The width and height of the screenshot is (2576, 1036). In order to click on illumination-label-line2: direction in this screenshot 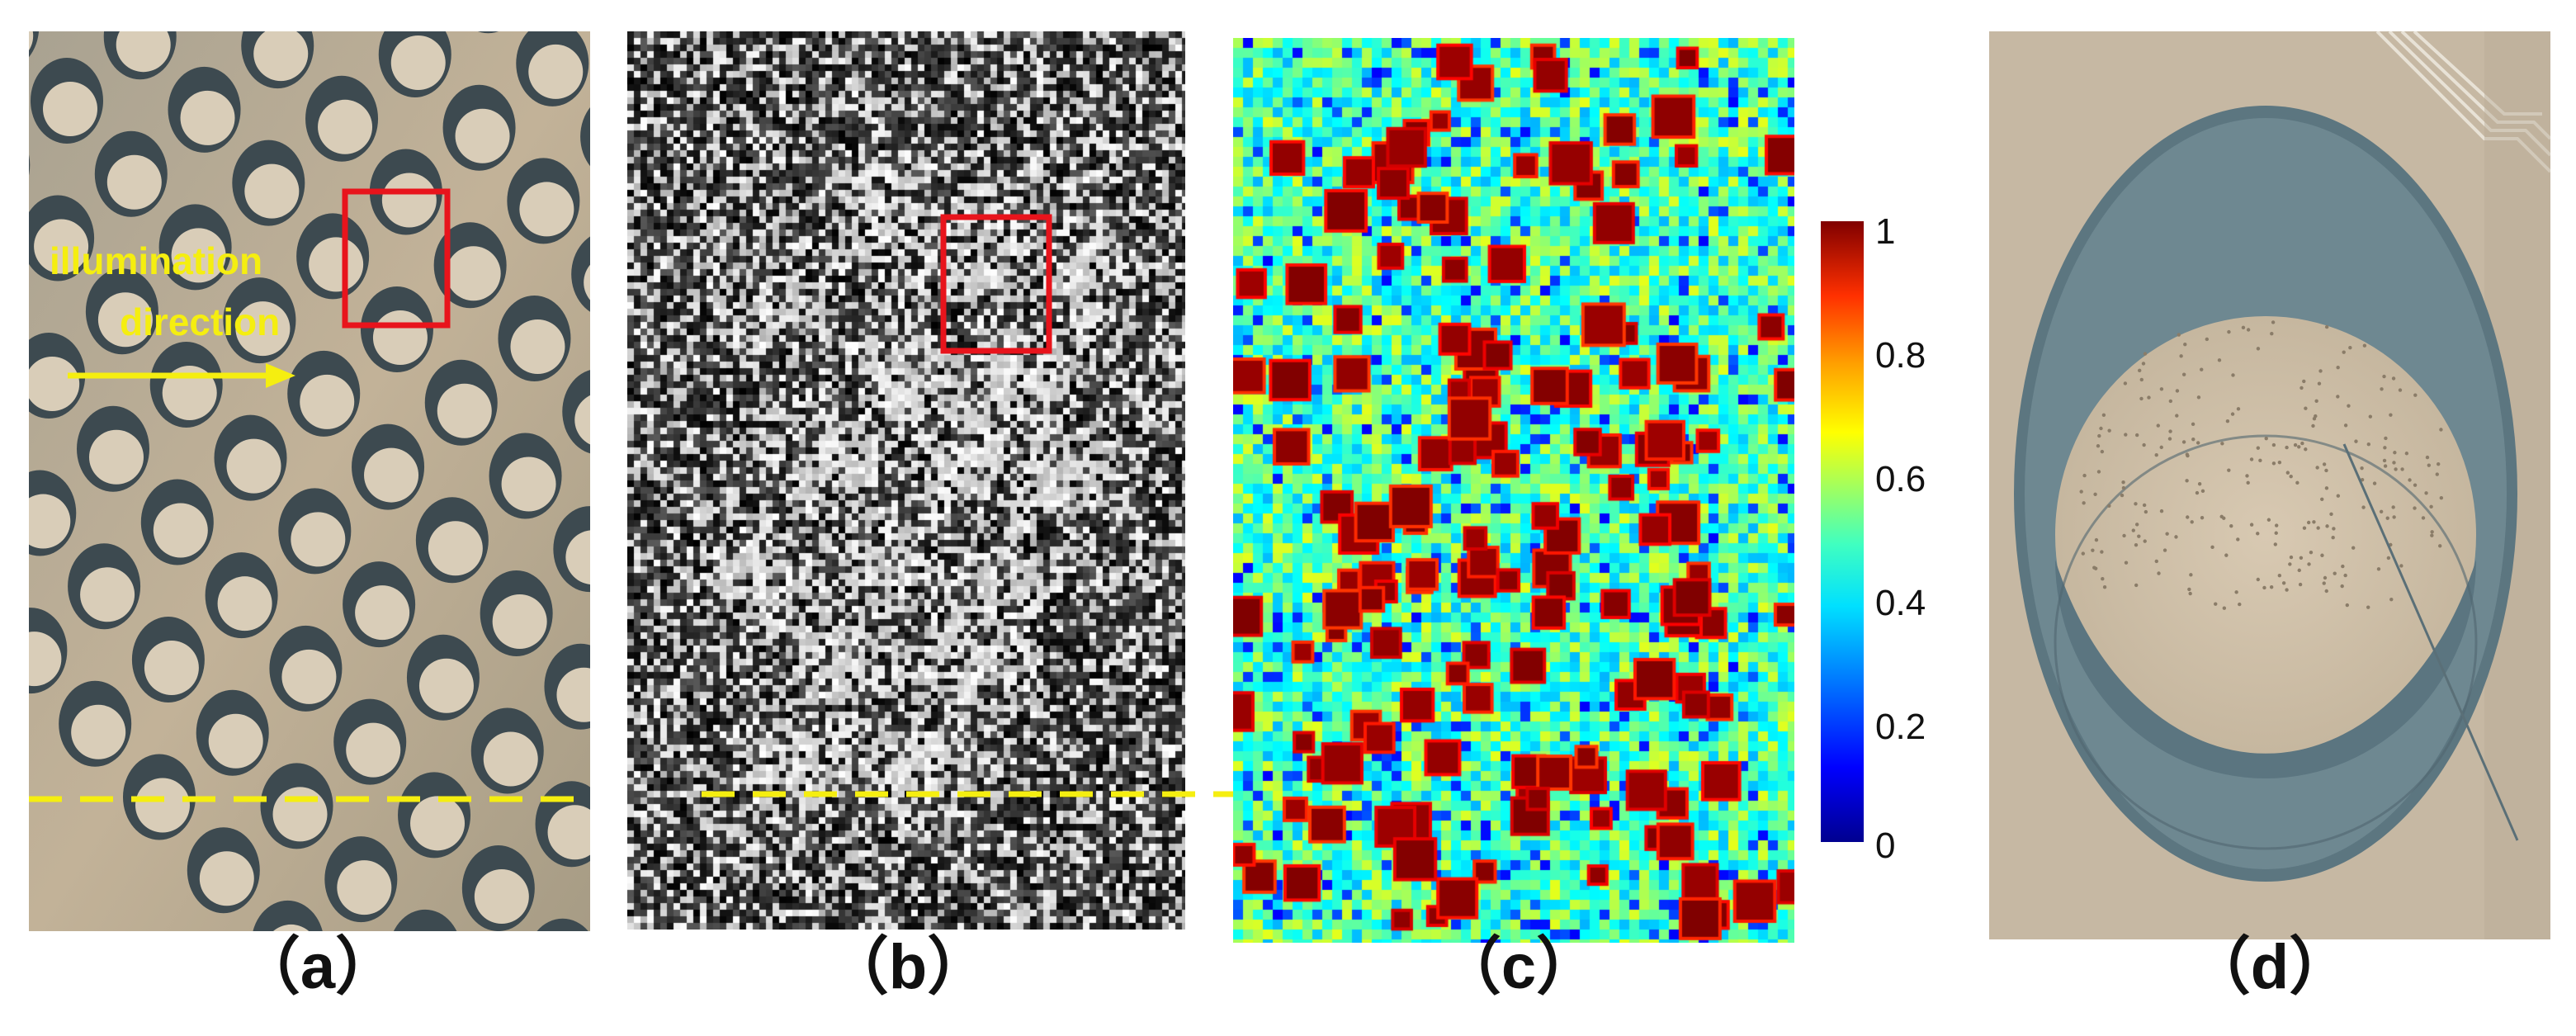, I will do `click(200, 321)`.